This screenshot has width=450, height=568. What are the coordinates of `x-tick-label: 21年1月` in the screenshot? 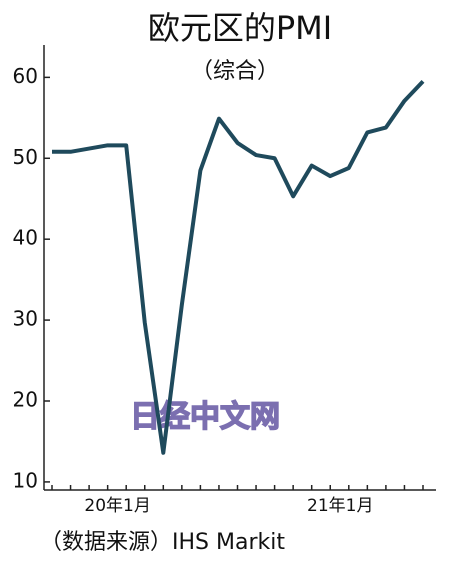 It's located at (340, 506).